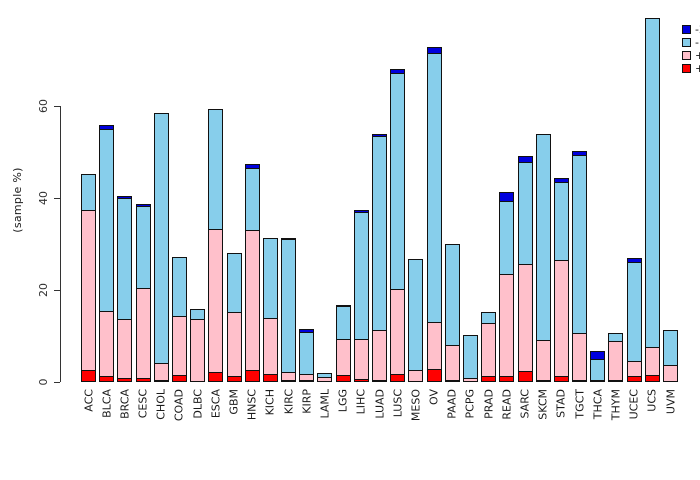 The height and width of the screenshot is (480, 700). Describe the element at coordinates (489, 404) in the screenshot. I see `x-label-text: PRAD` at that location.